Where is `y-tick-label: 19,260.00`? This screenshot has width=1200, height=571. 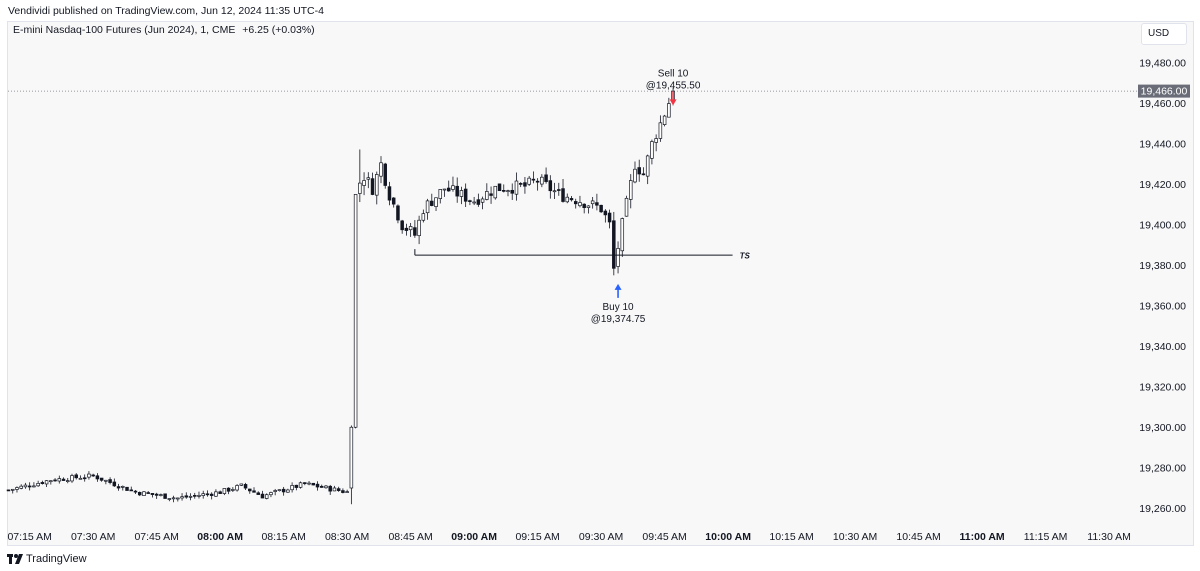
y-tick-label: 19,260.00 is located at coordinates (1162, 509).